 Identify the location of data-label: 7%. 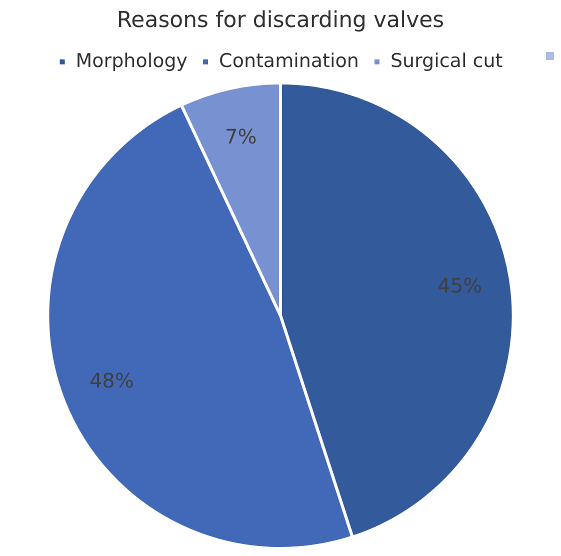
(241, 136).